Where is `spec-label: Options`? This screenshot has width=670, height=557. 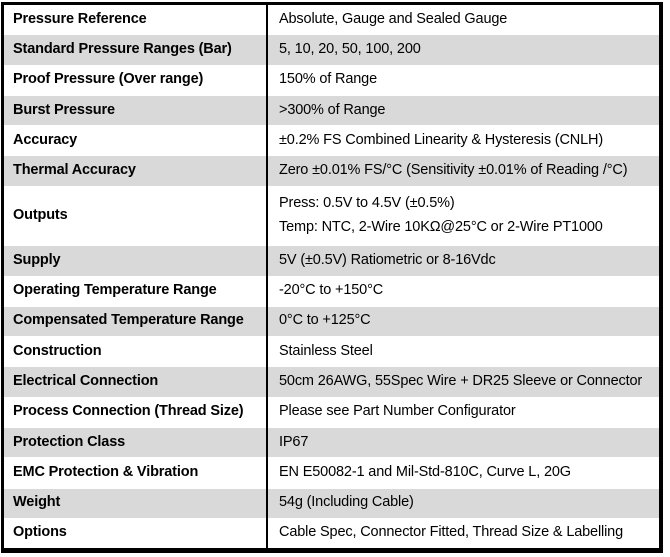 spec-label: Options is located at coordinates (40, 532).